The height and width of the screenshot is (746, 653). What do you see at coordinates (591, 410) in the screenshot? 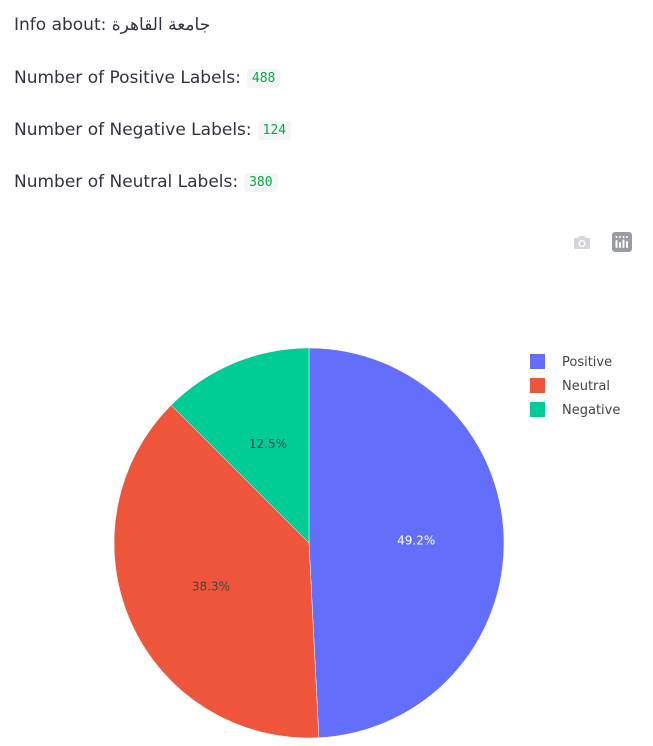
I see `legend-label-negative: Negative` at bounding box center [591, 410].